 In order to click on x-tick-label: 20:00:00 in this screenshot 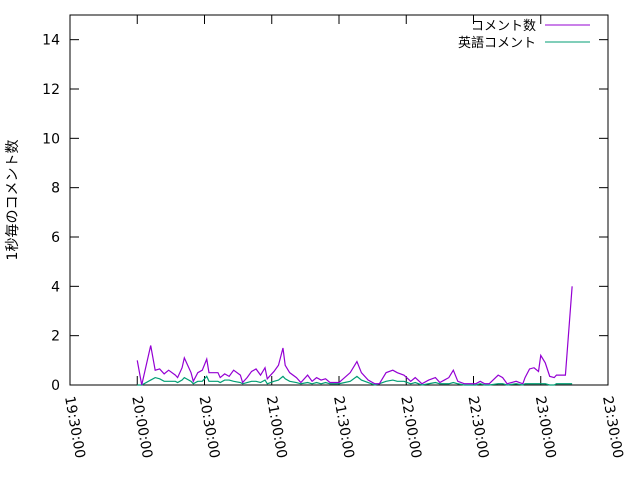, I will do `click(141, 427)`.